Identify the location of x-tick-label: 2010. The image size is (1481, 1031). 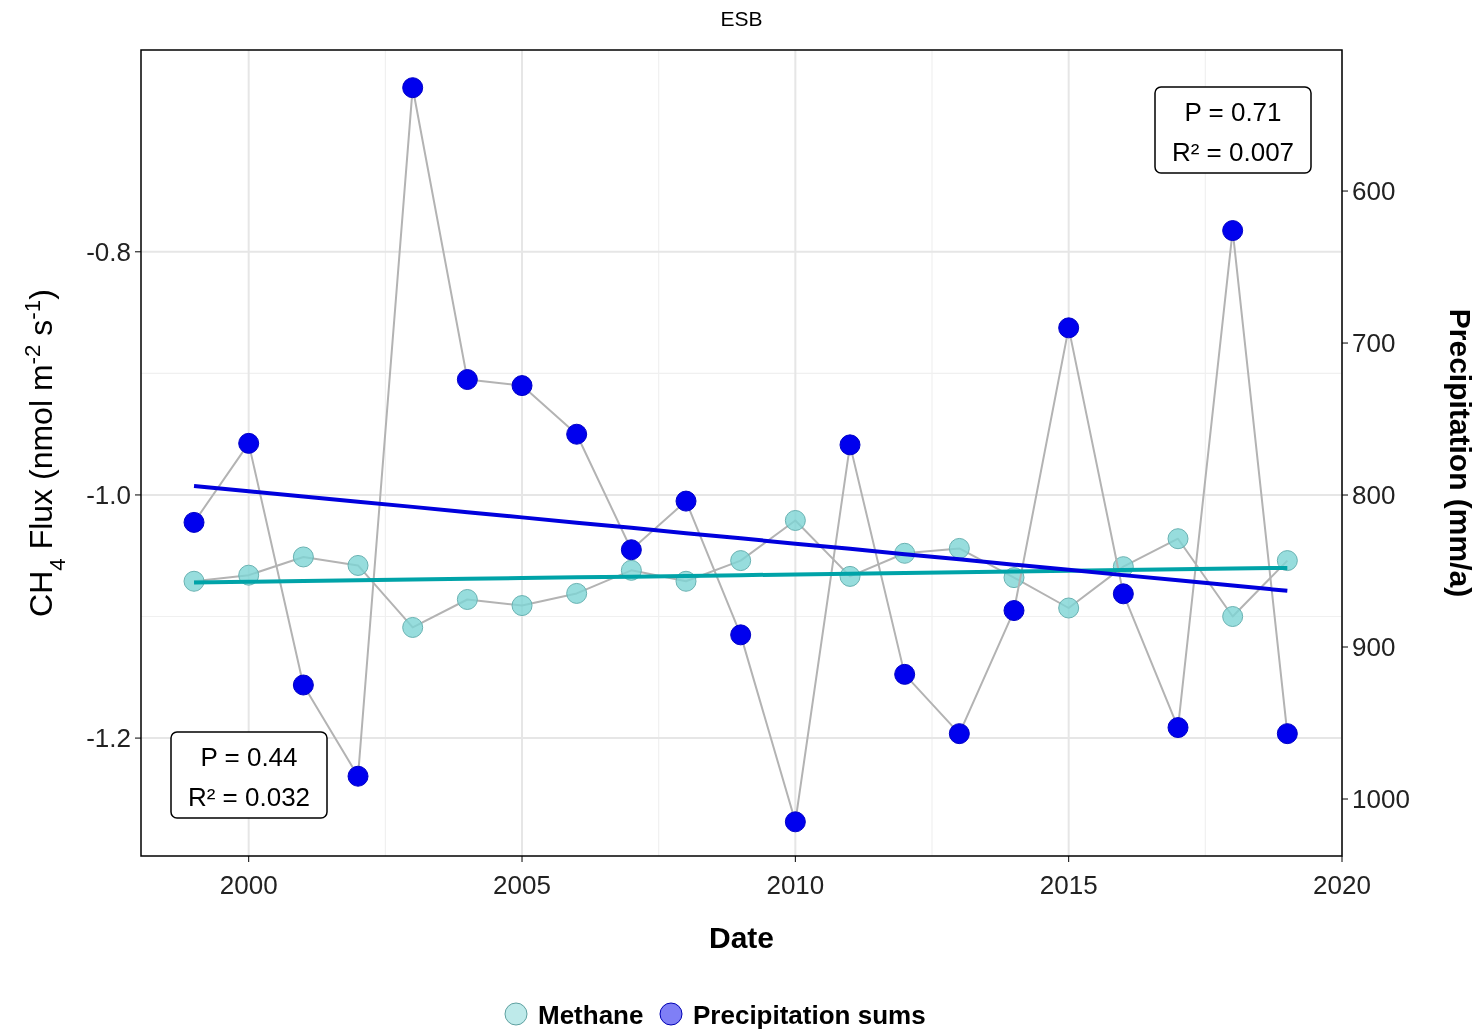
(795, 885).